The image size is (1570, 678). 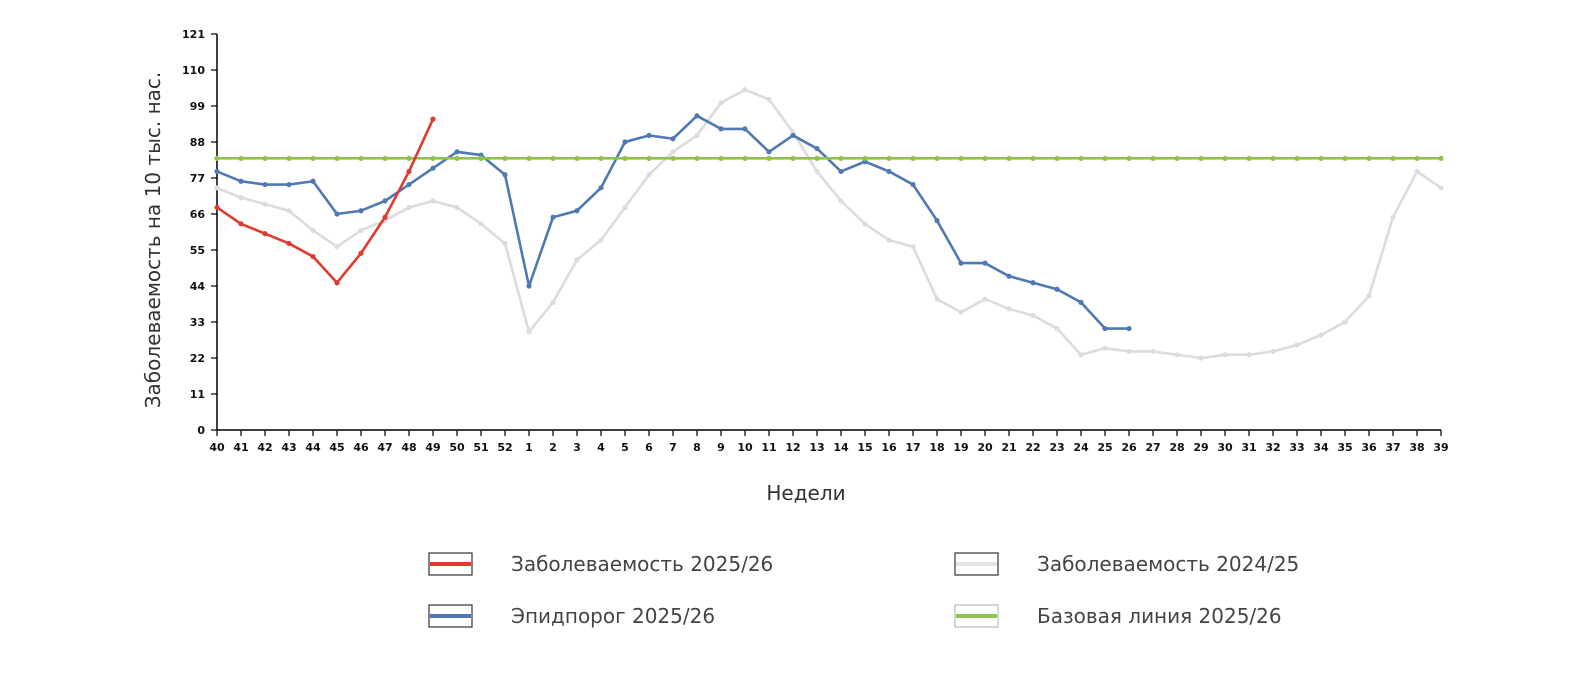 What do you see at coordinates (1296, 447) in the screenshot?
I see `x-tick-label: 33` at bounding box center [1296, 447].